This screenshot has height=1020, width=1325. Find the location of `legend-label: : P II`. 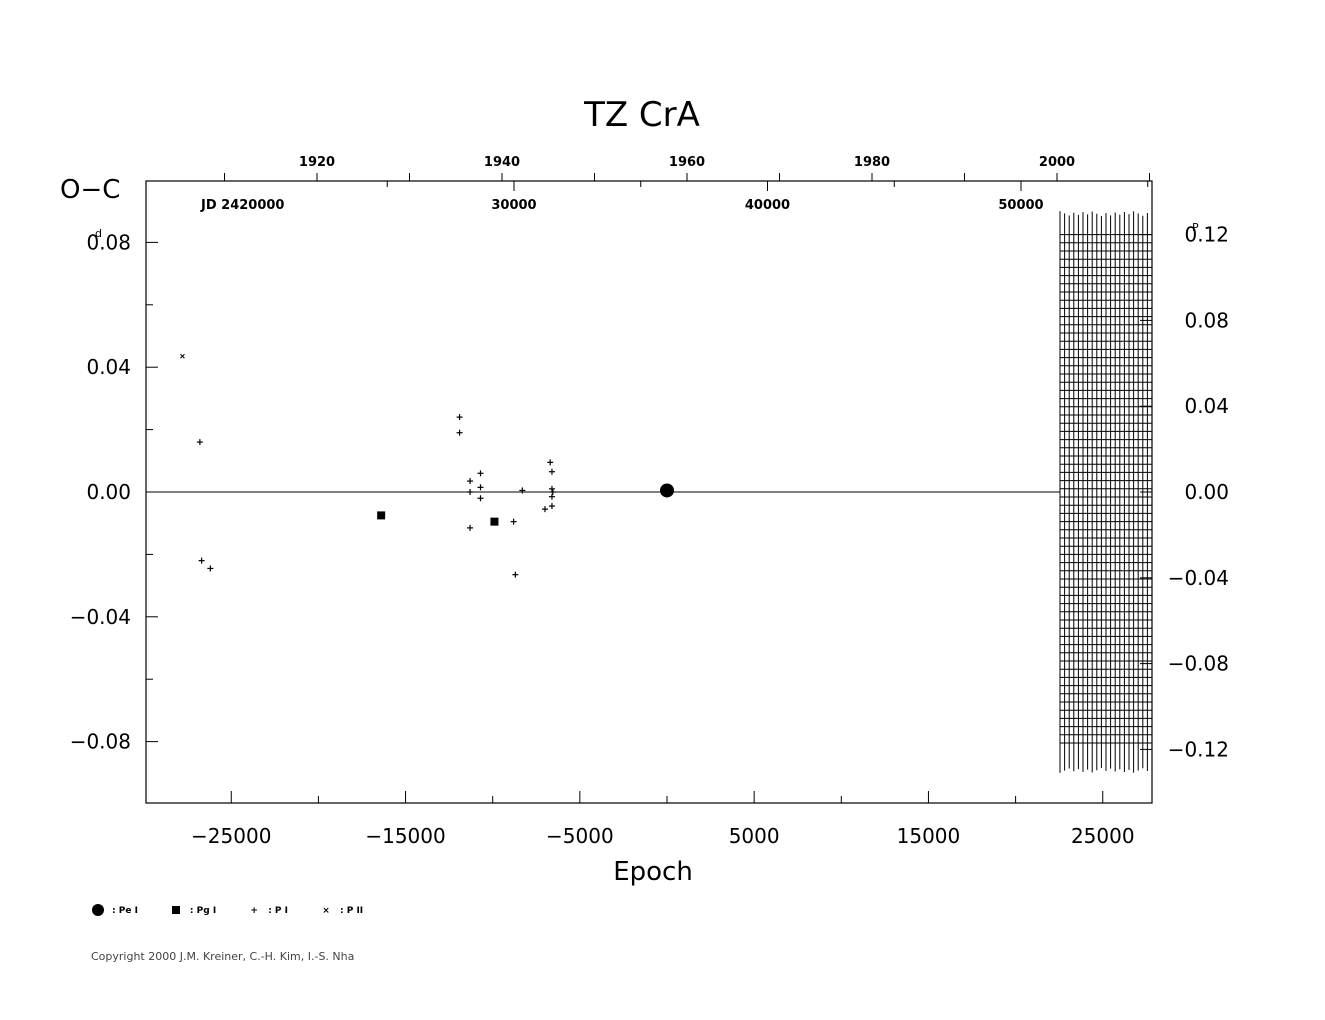

legend-label: : P II is located at coordinates (352, 911).